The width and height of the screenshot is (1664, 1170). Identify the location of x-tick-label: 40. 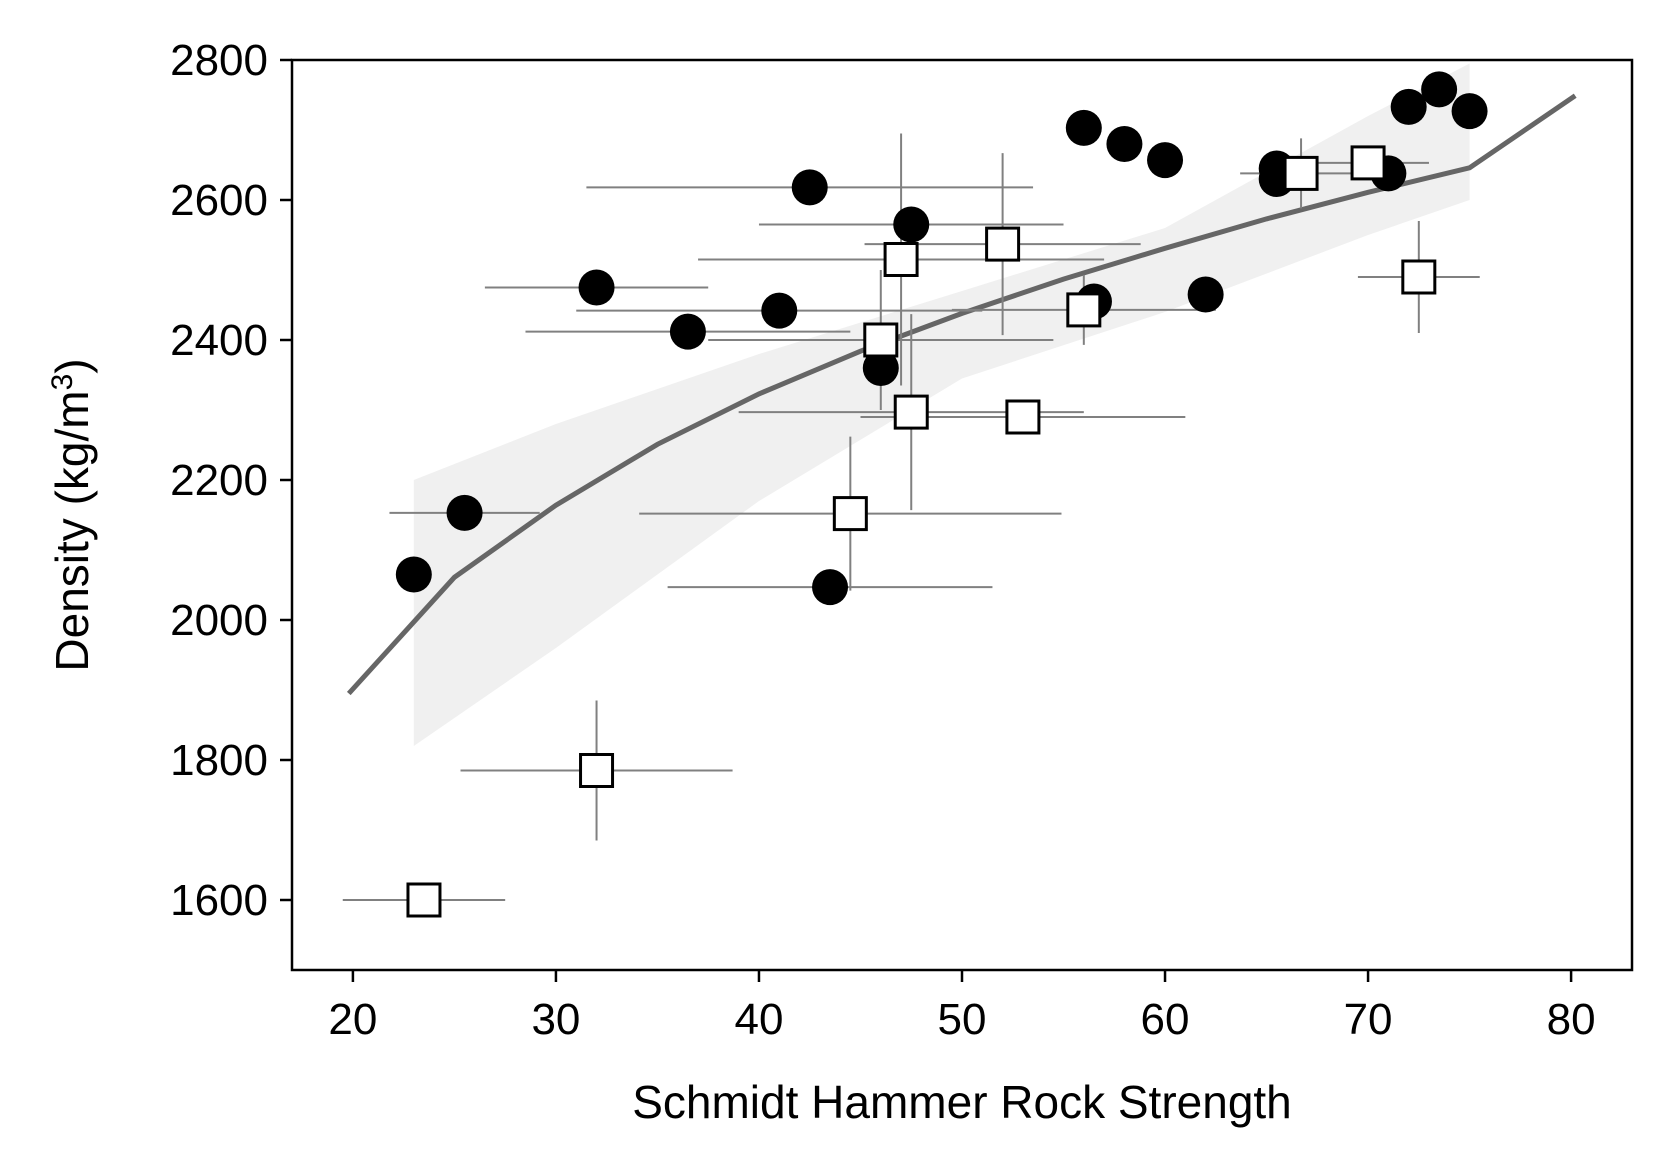
(758, 1019).